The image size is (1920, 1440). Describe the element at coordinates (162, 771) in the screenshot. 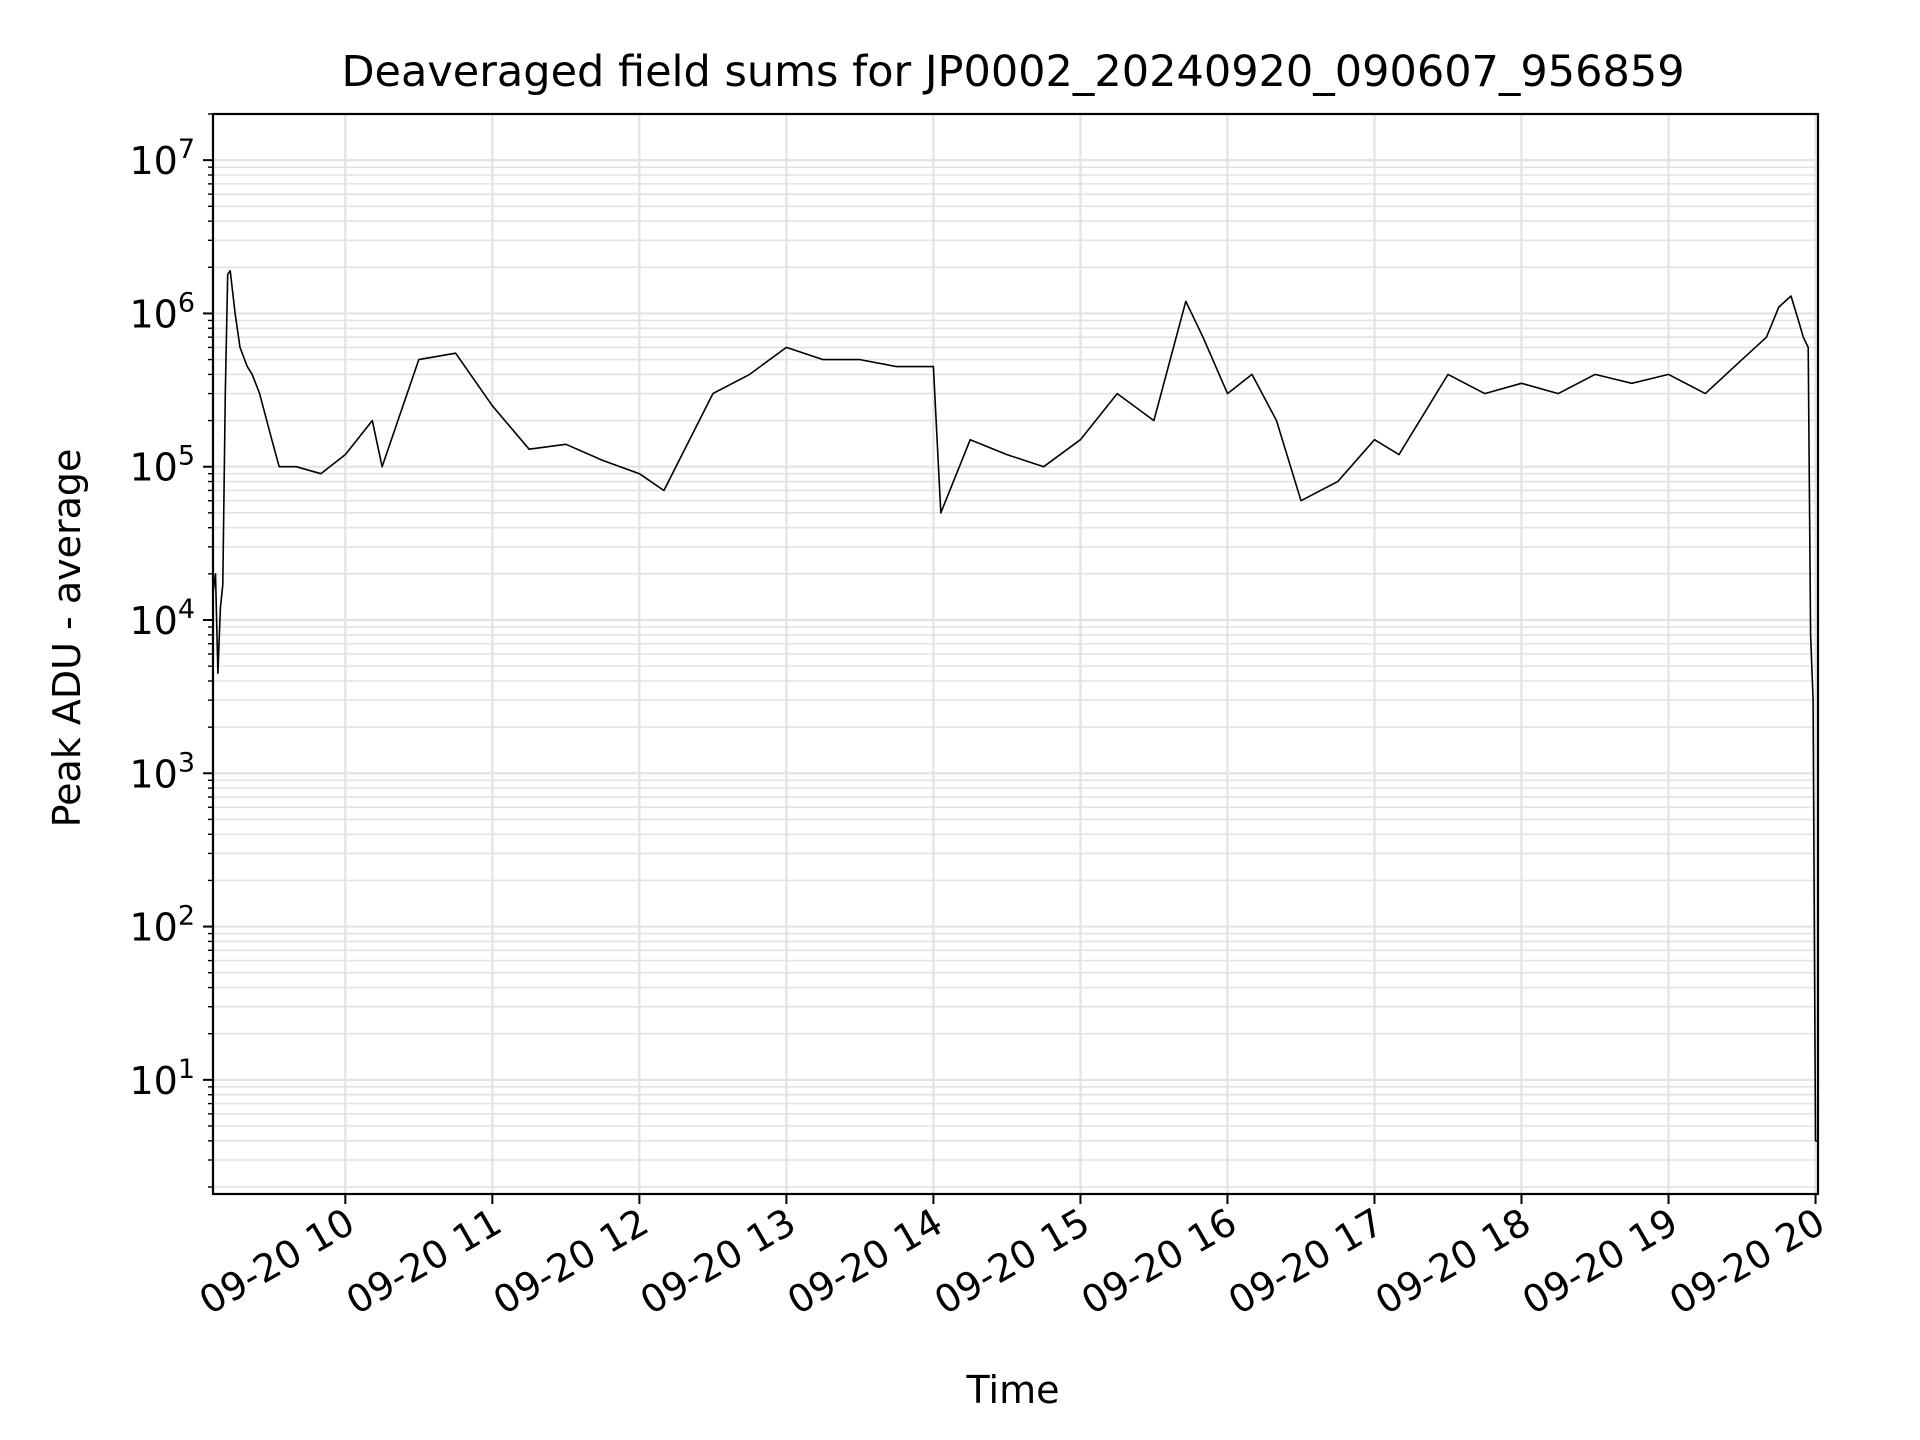

I see `y-tick-label: 103` at that location.